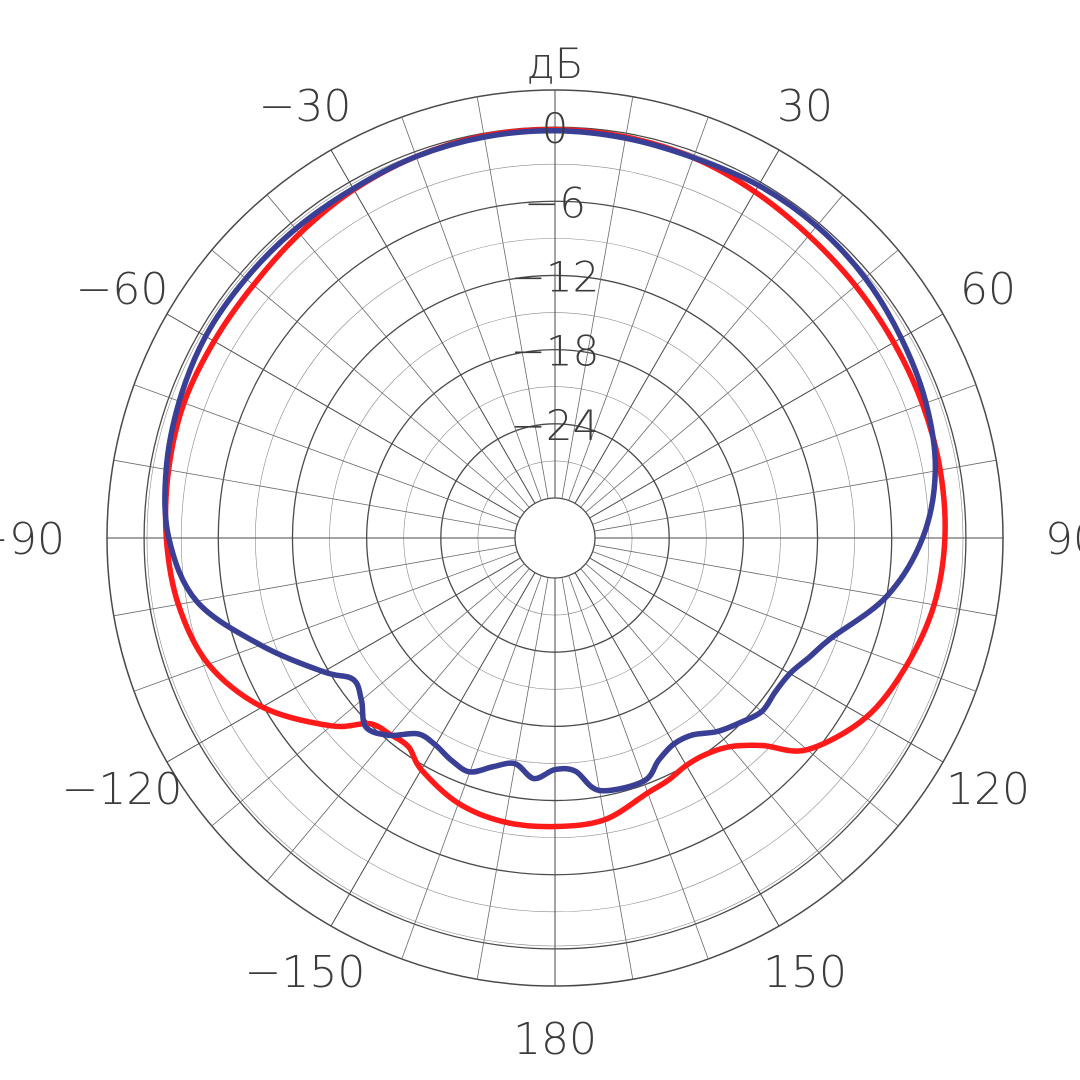  I want to click on radial-tick-label: −18, so click(555, 351).